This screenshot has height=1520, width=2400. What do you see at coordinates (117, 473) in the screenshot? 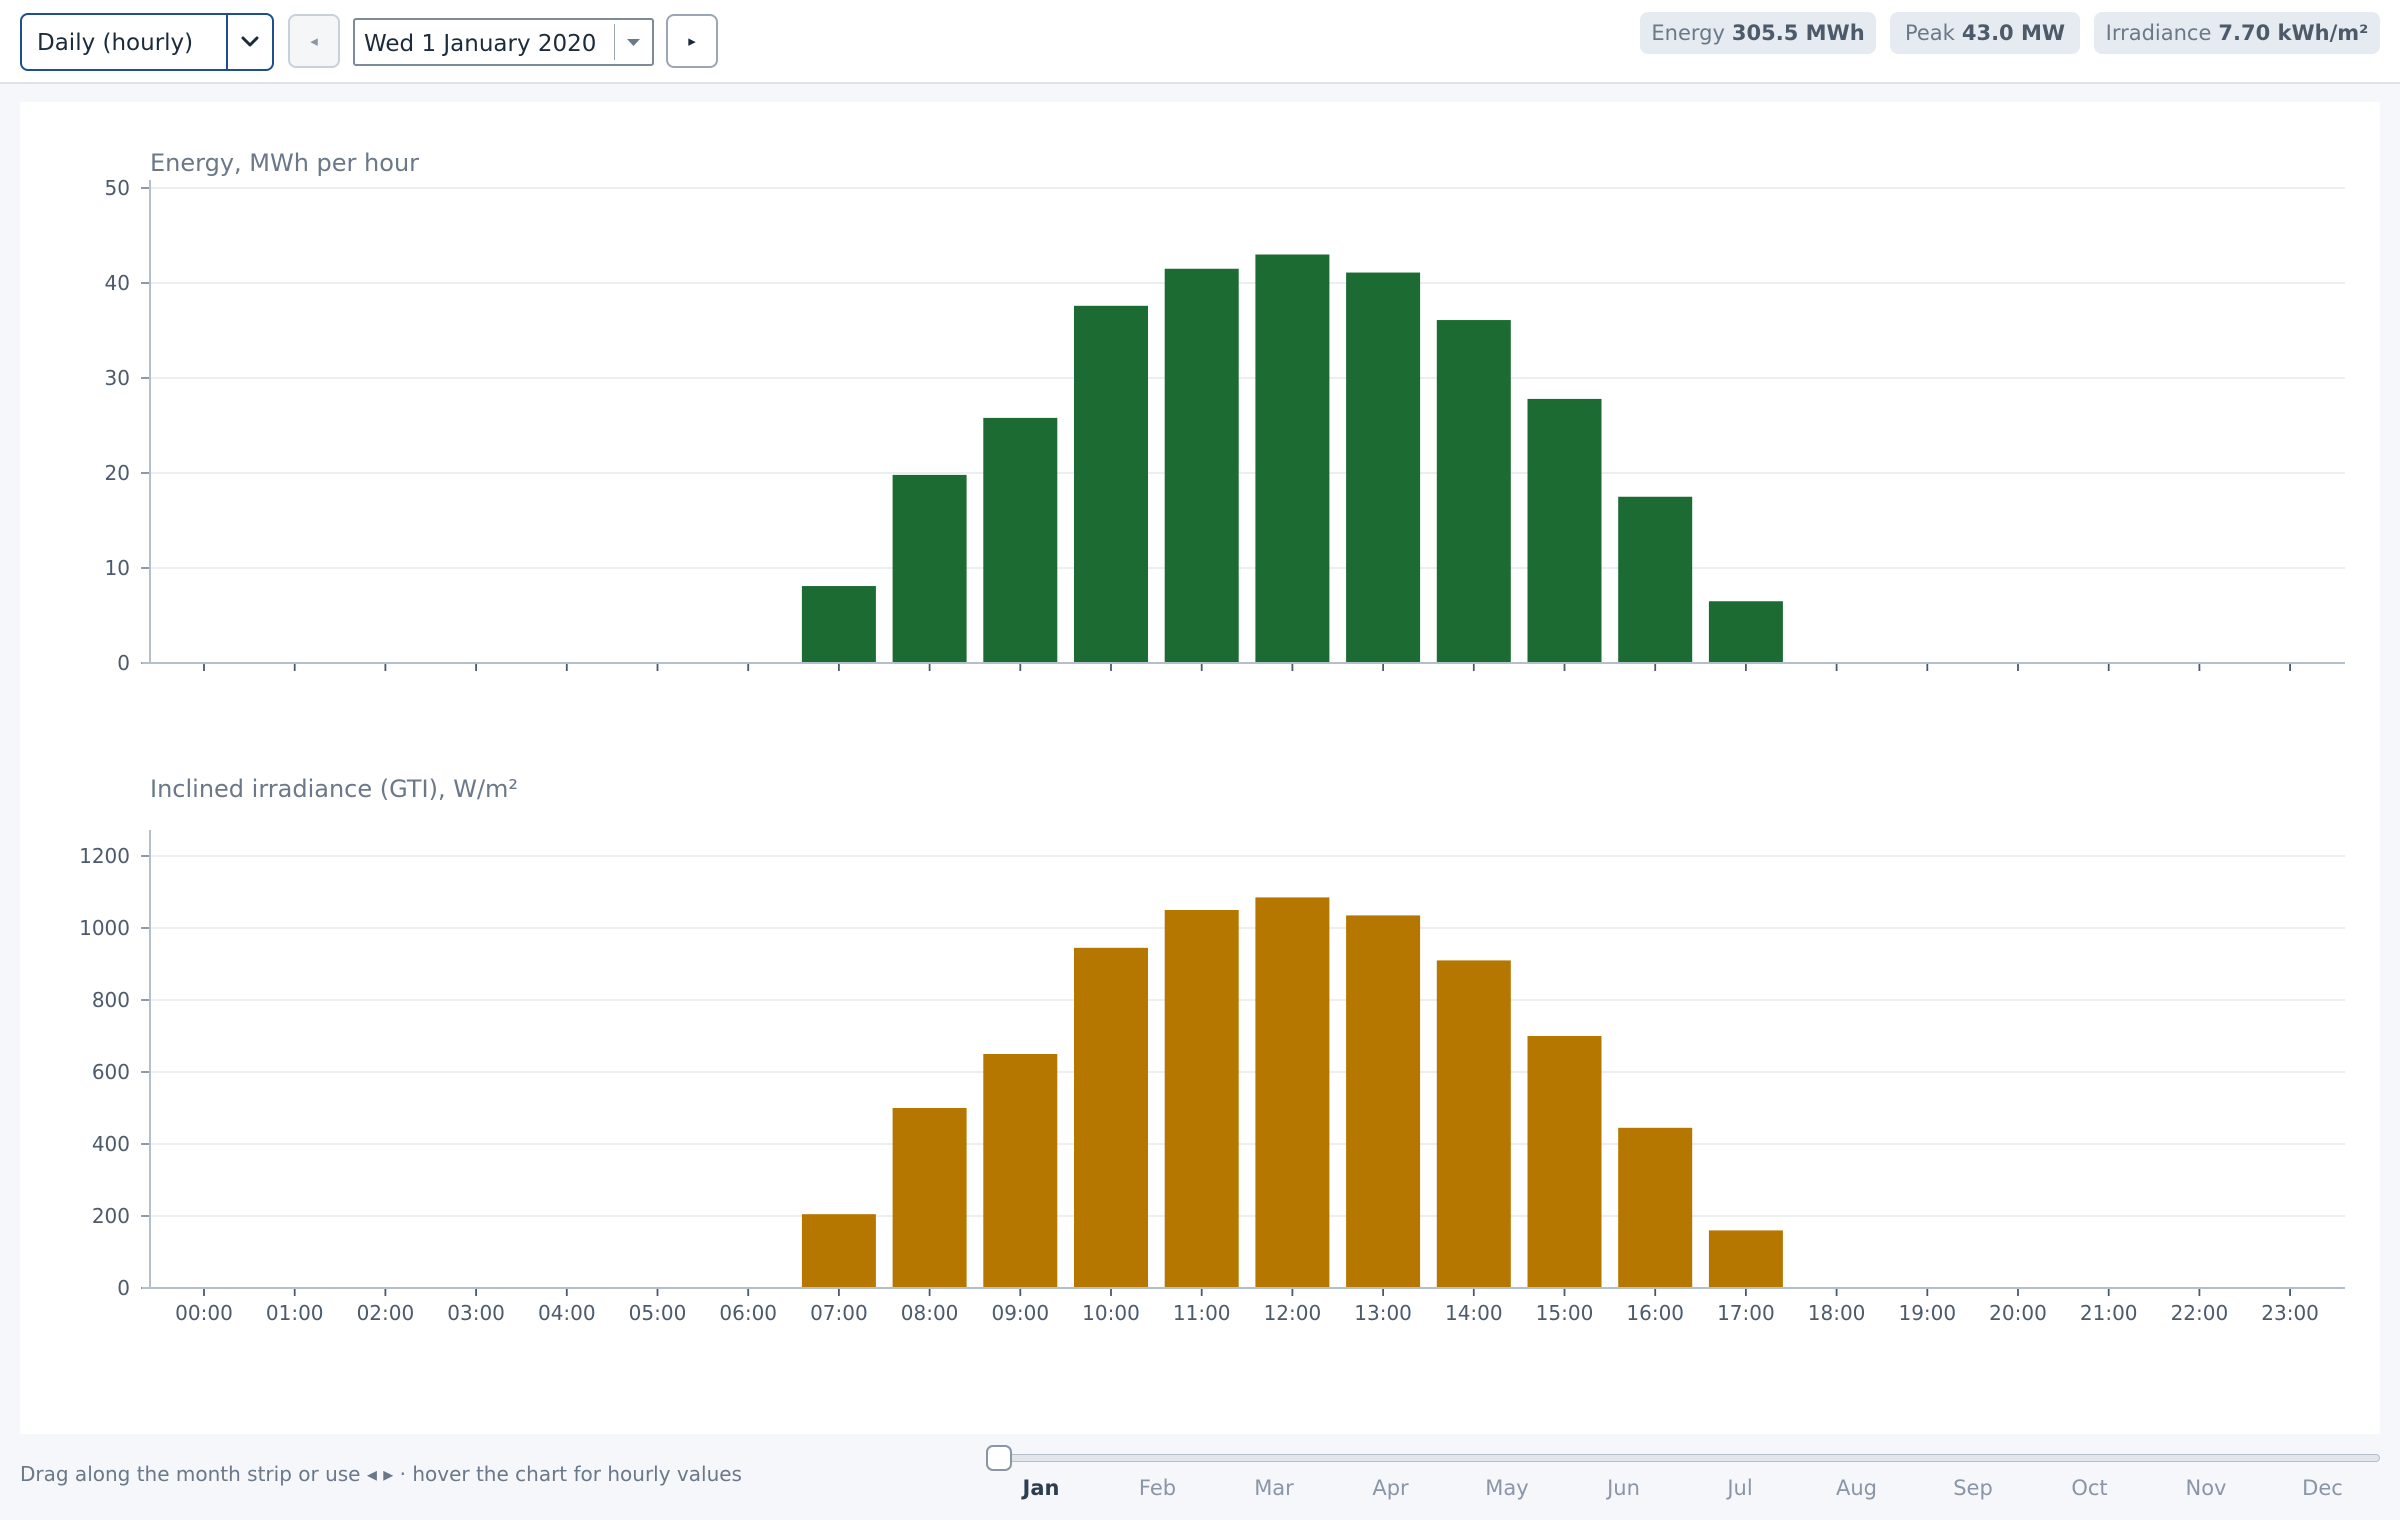
I see `energy-y-tick-label: 20` at bounding box center [117, 473].